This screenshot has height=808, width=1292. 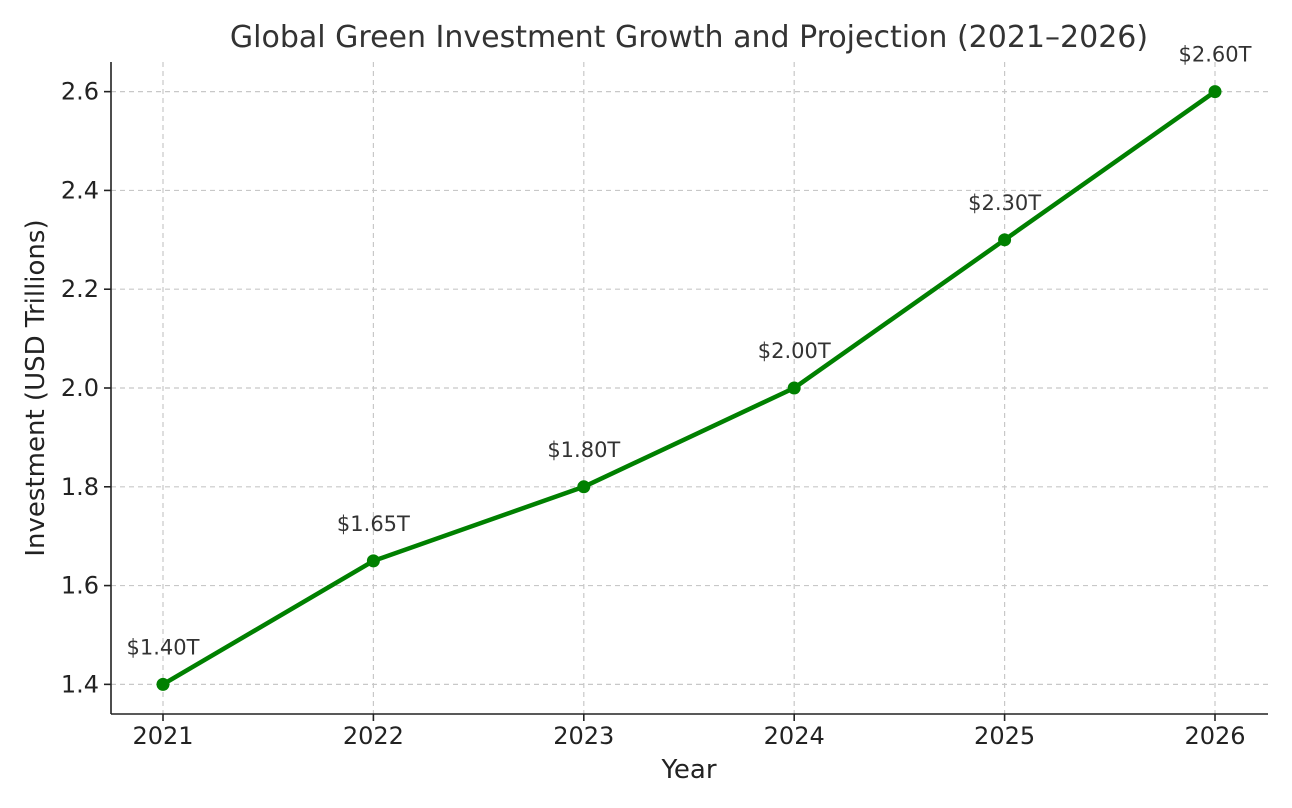 I want to click on y-tick-label: 1.4, so click(x=80, y=684).